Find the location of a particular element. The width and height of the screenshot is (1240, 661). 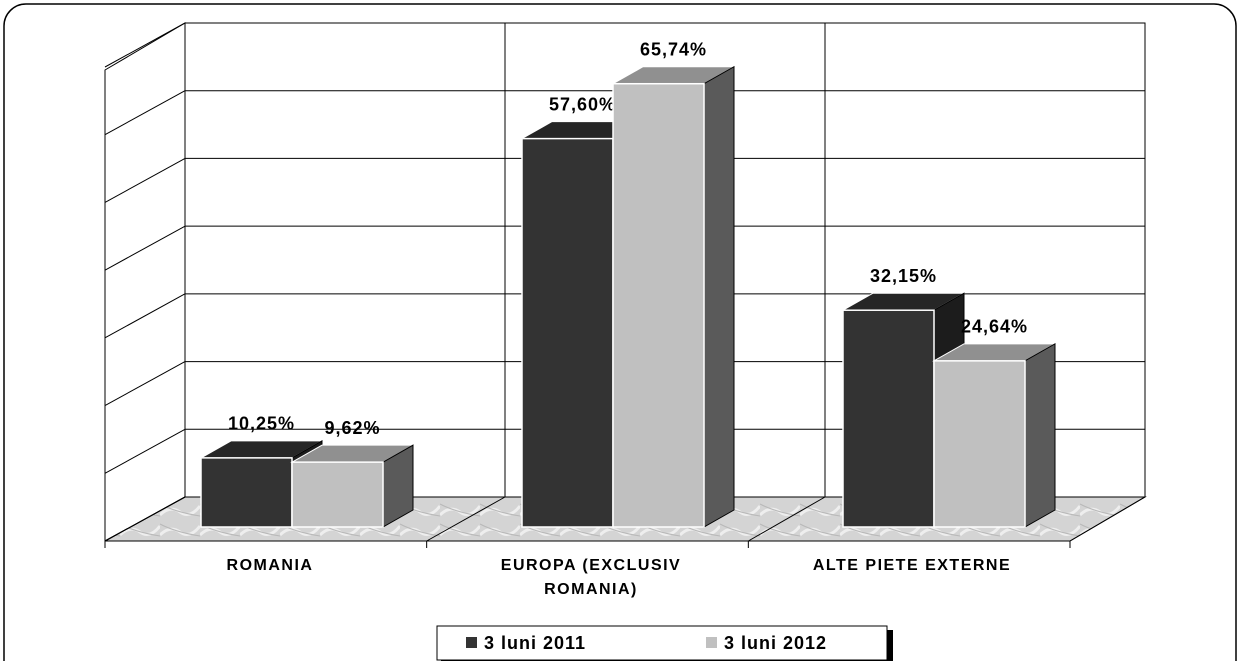

value-label: 32,15% is located at coordinates (903, 276).